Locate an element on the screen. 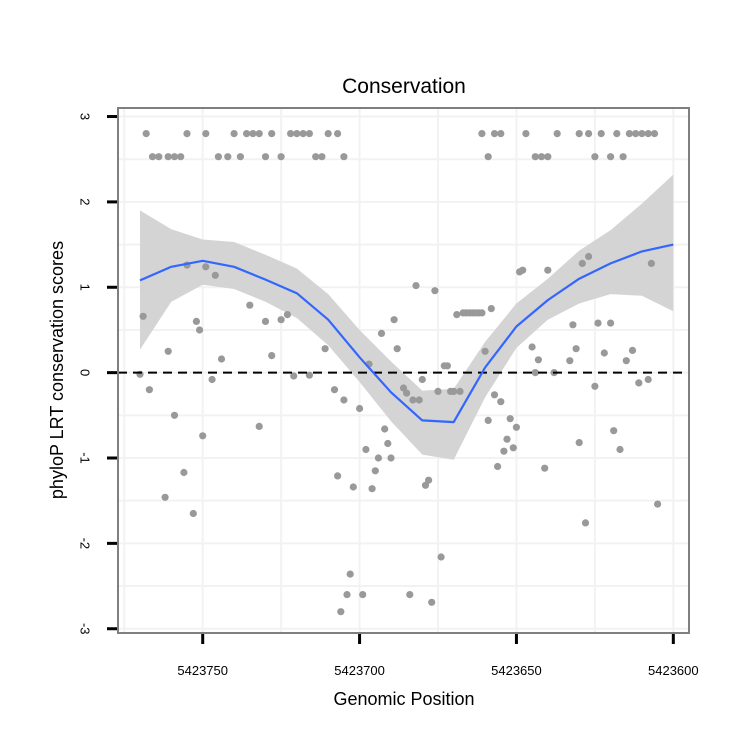 The width and height of the screenshot is (750, 750). x-tick-label: 5423750 is located at coordinates (202, 670).